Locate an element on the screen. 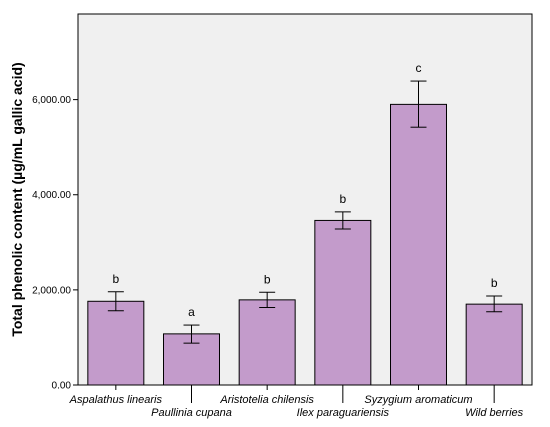 The height and width of the screenshot is (427, 550). x-tick-label: Aristotelia chilensis is located at coordinates (266, 400).